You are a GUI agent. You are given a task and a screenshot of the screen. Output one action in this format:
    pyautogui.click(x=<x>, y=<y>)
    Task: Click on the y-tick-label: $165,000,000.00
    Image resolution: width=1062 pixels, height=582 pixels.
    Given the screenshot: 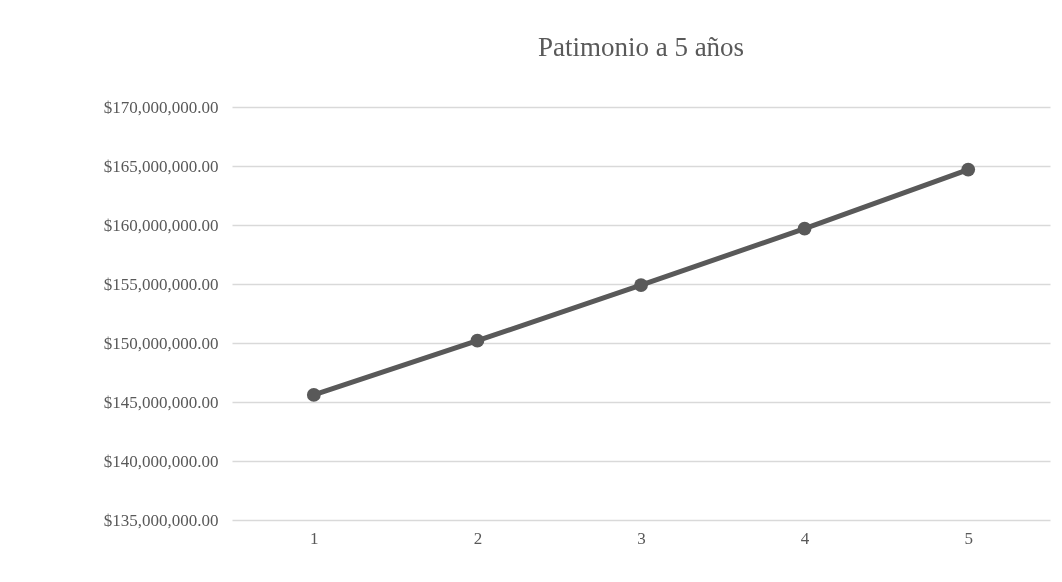 What is the action you would take?
    pyautogui.click(x=161, y=166)
    